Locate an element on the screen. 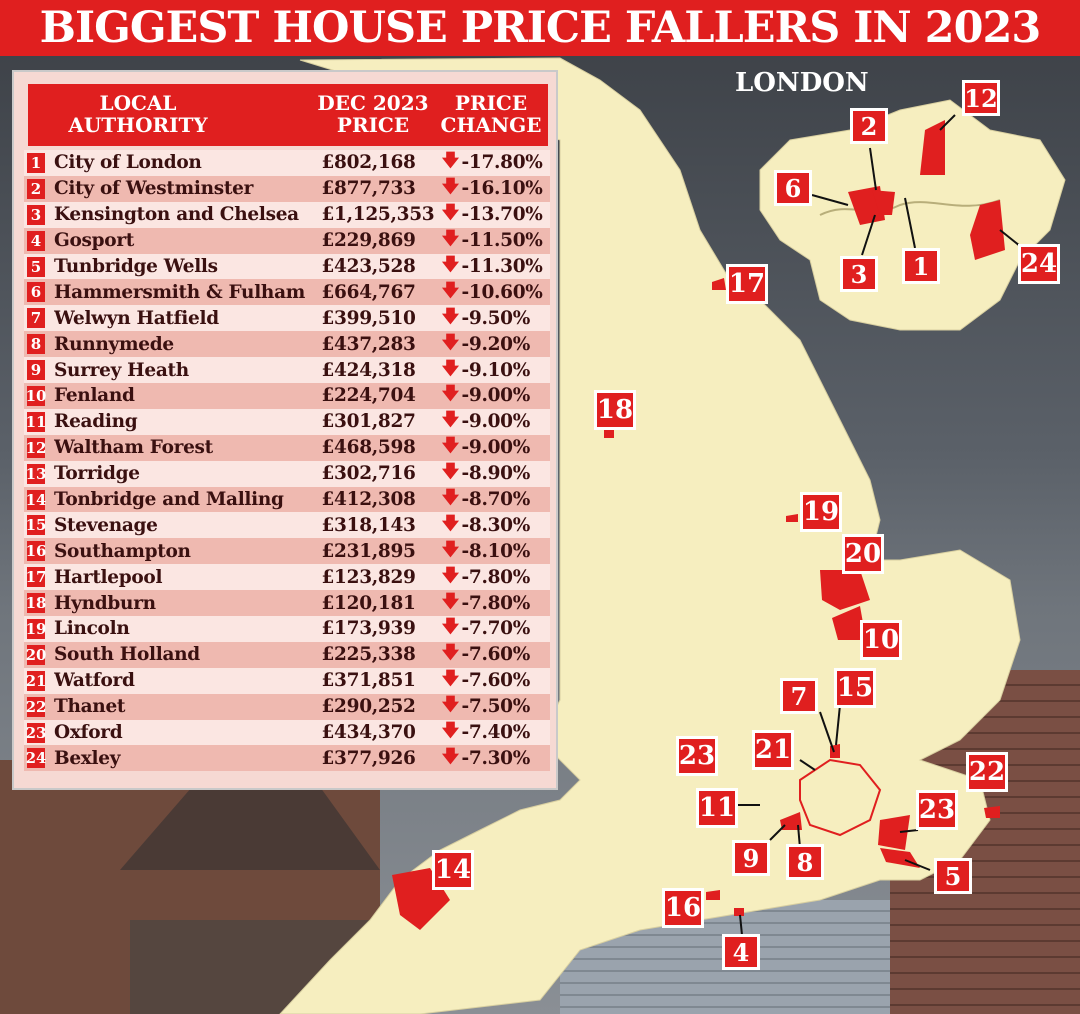 This screenshot has height=1014, width=1080. rank-badge: 18 is located at coordinates (36, 603).